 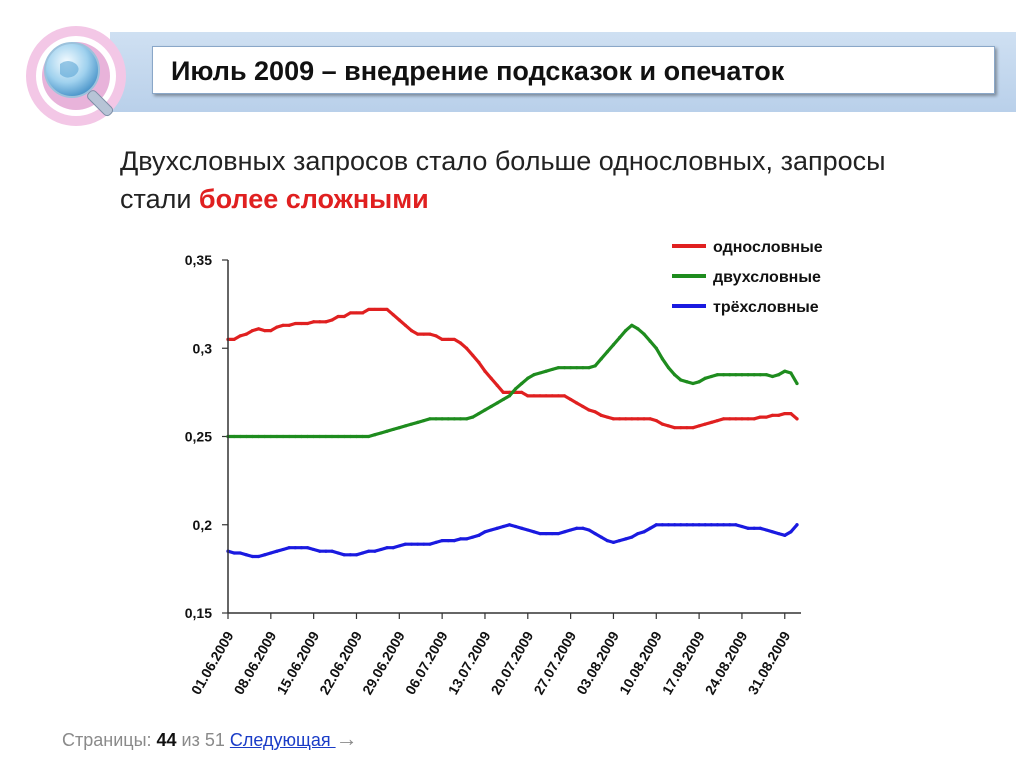 I want to click on arrow-right-icon: →, so click(x=347, y=738).